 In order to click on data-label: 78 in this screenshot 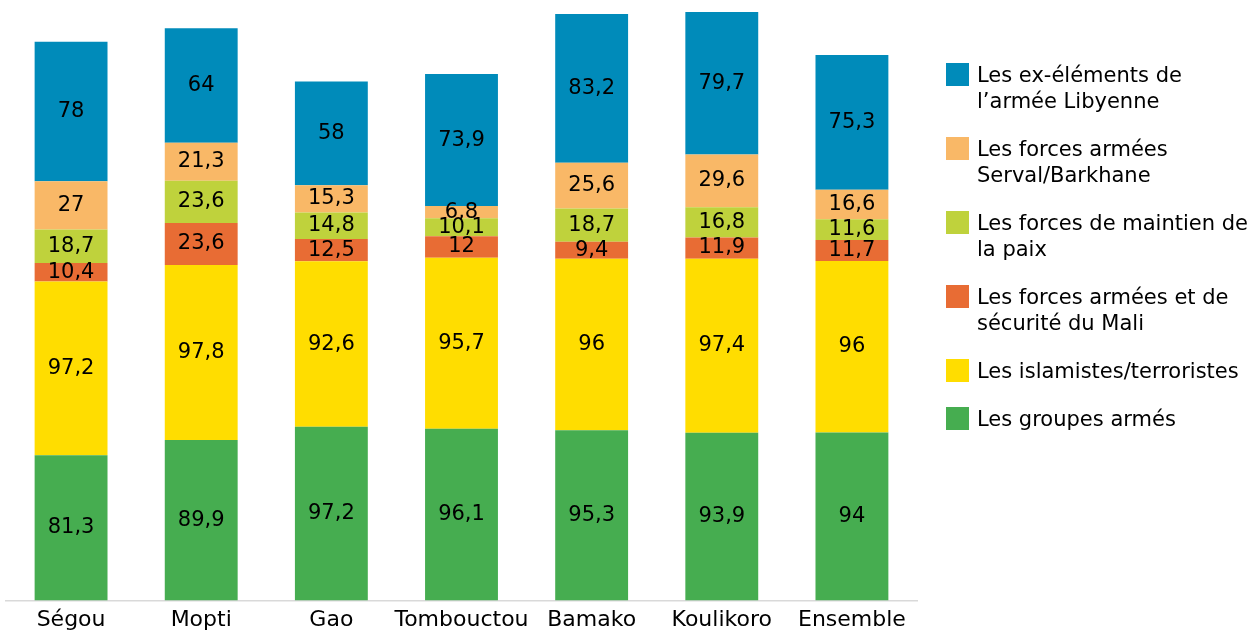, I will do `click(71, 110)`.